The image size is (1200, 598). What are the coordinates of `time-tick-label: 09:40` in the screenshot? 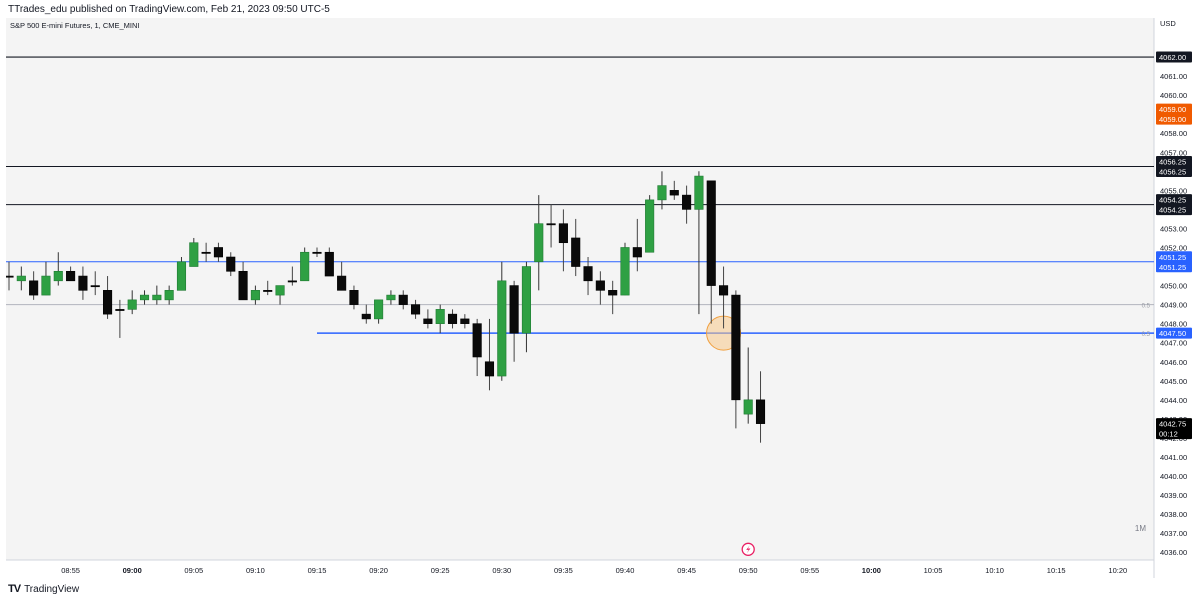 It's located at (625, 570).